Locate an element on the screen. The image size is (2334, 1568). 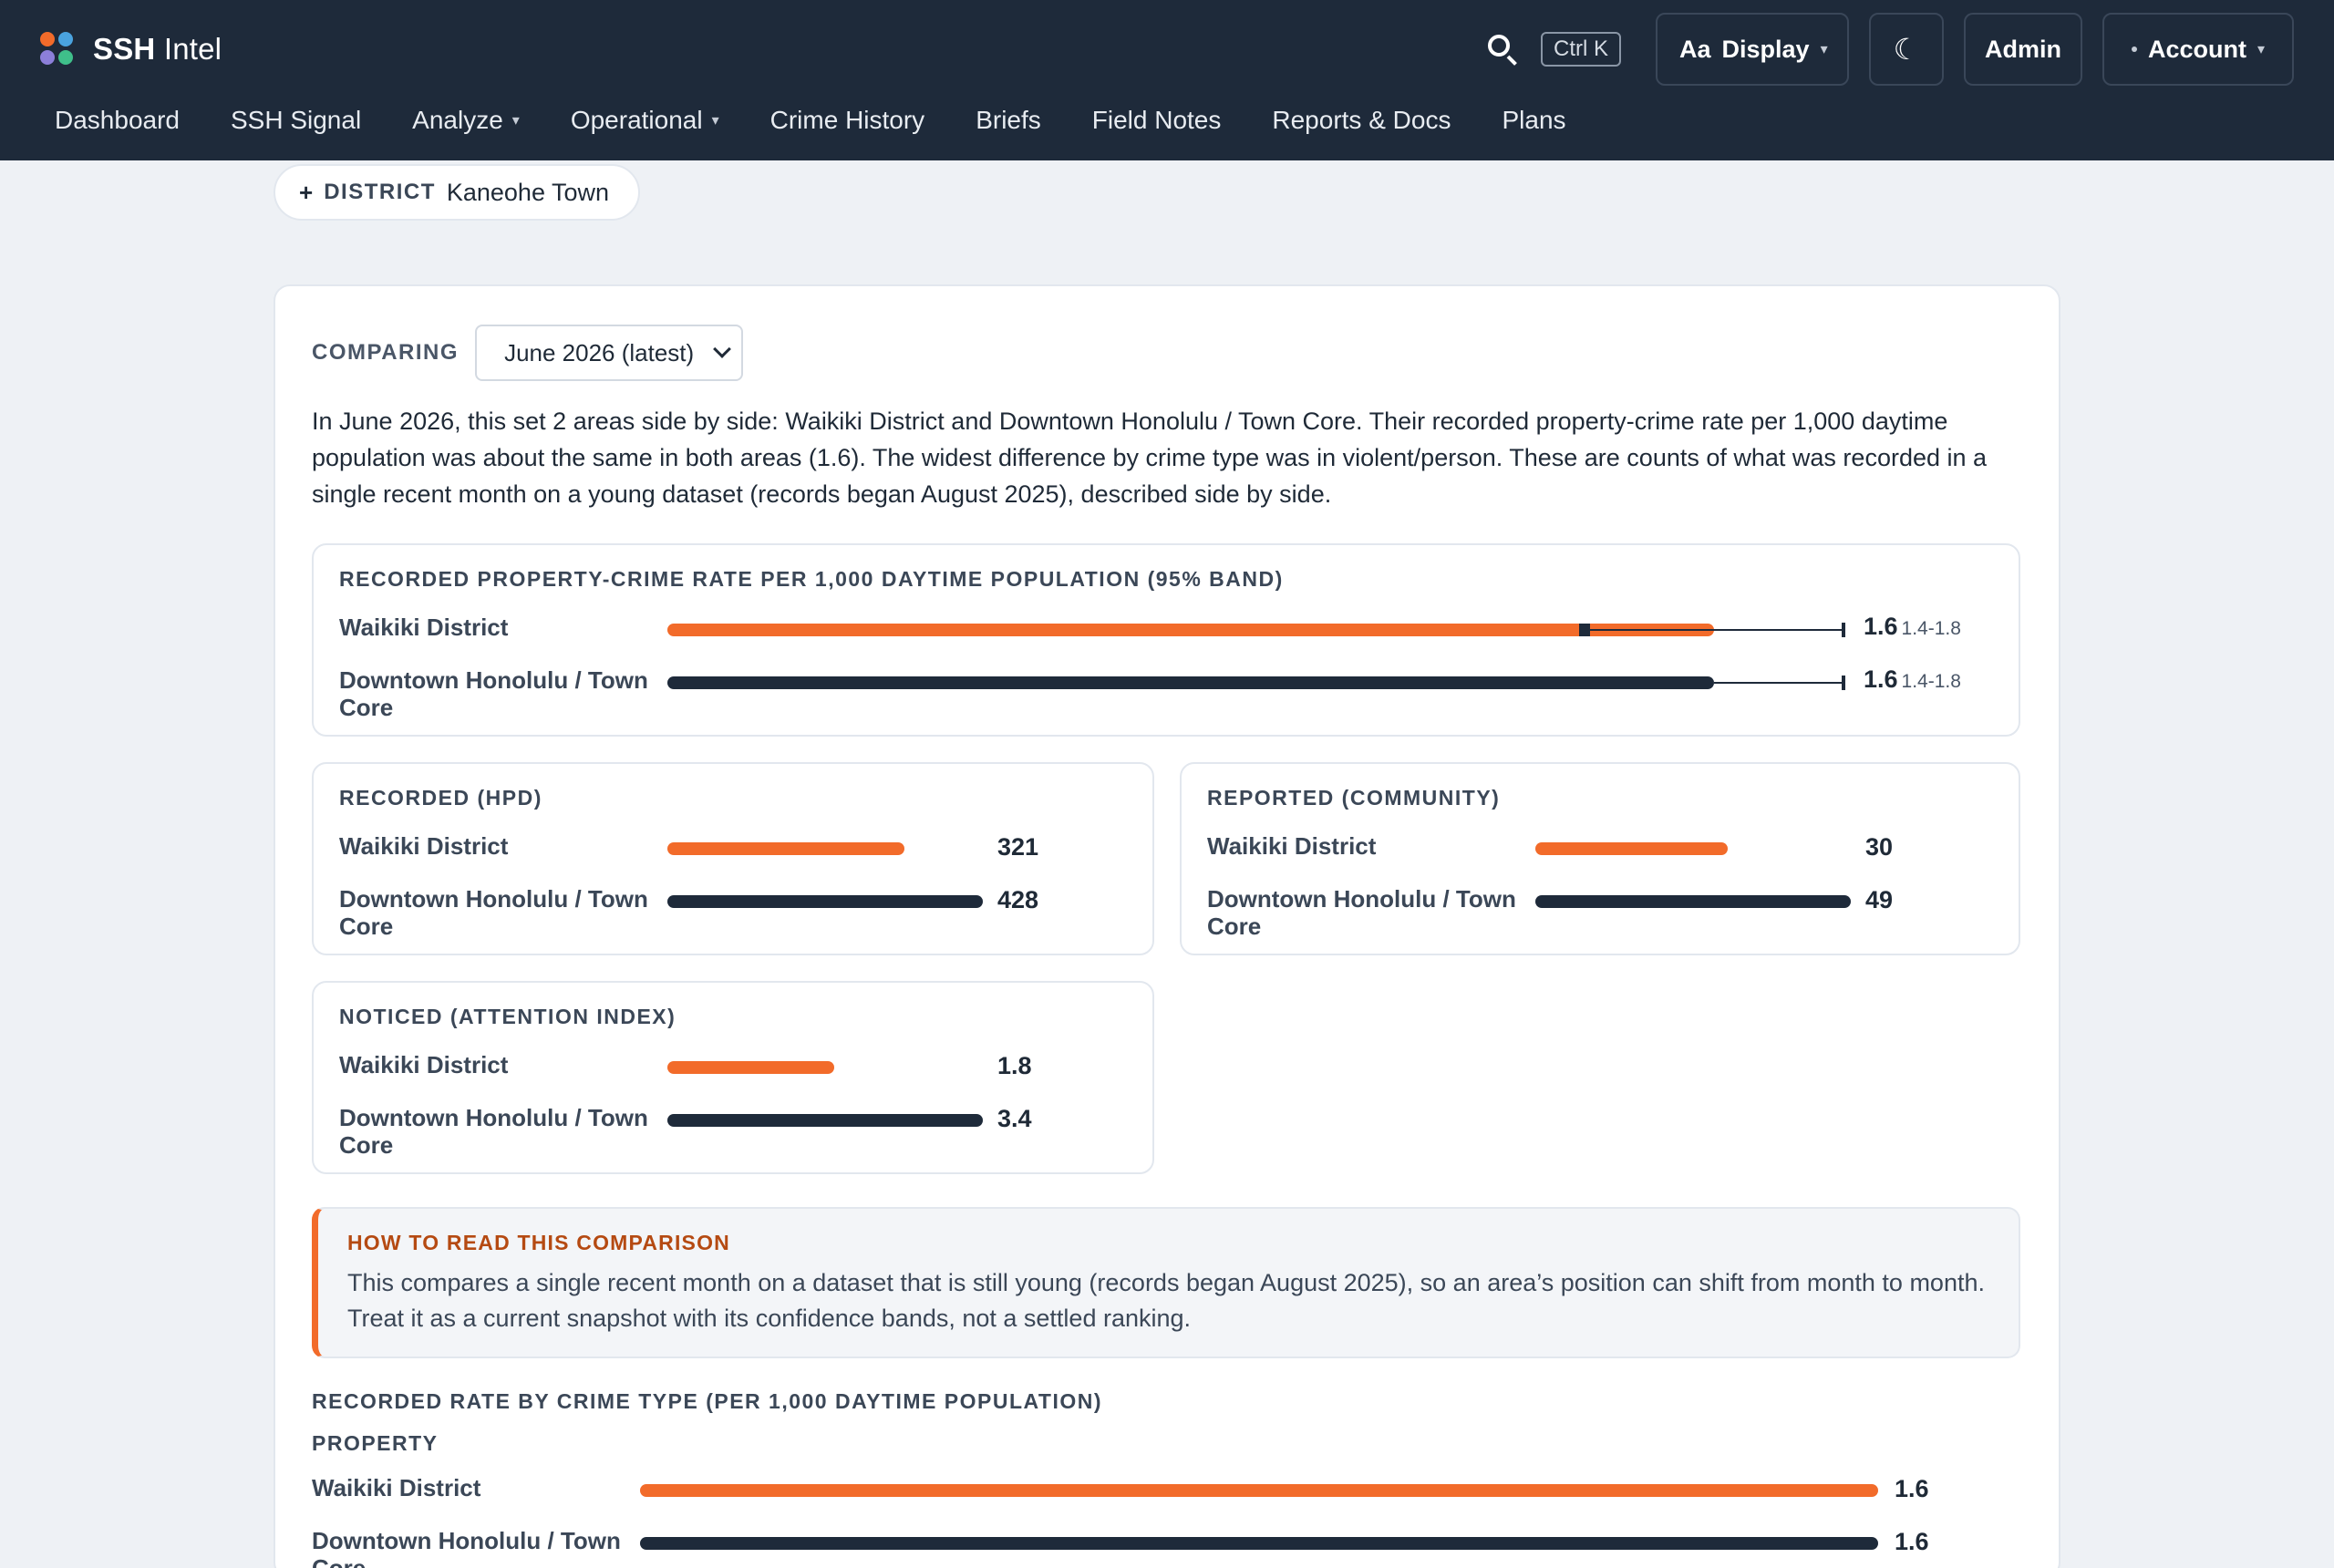
nav-item-analyze: Analyze ▾ is located at coordinates (466, 120).